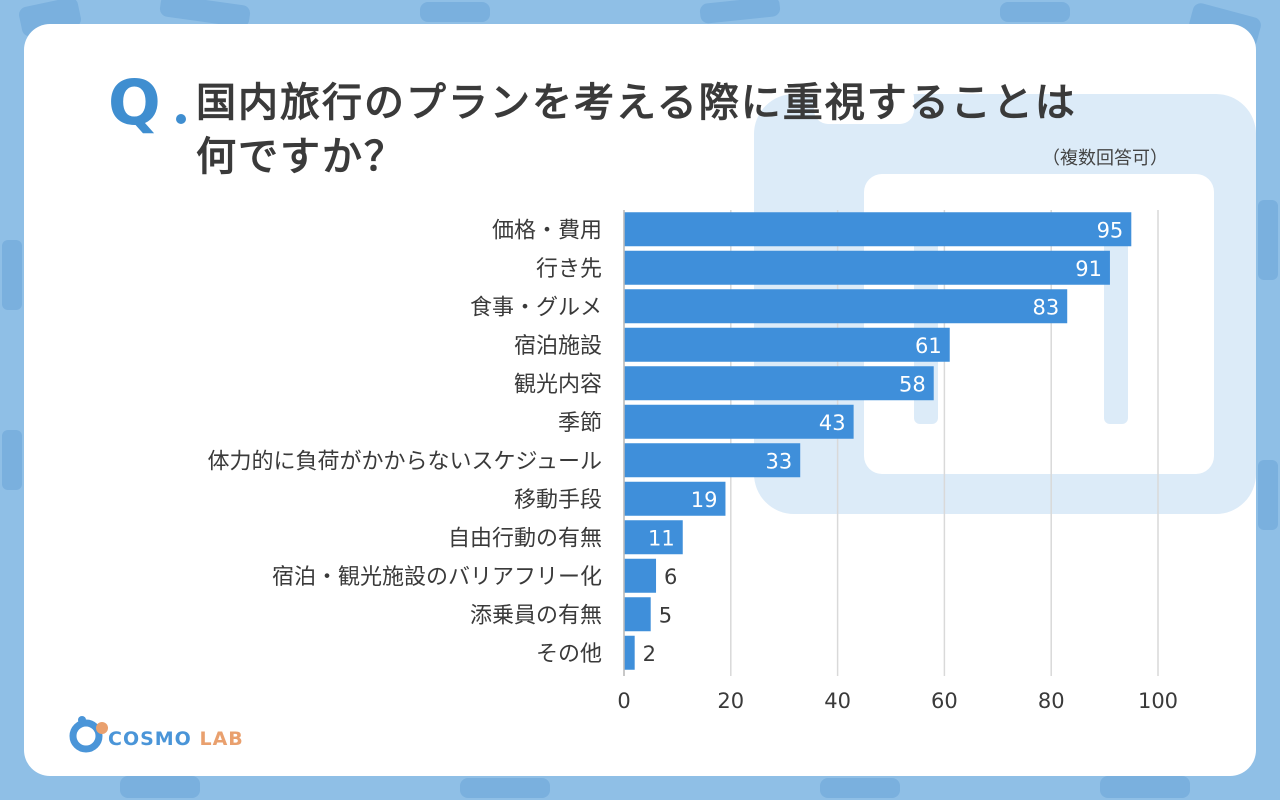  Describe the element at coordinates (1105, 158) in the screenshot. I see `multiple-answer-note: （複数回答可）` at that location.